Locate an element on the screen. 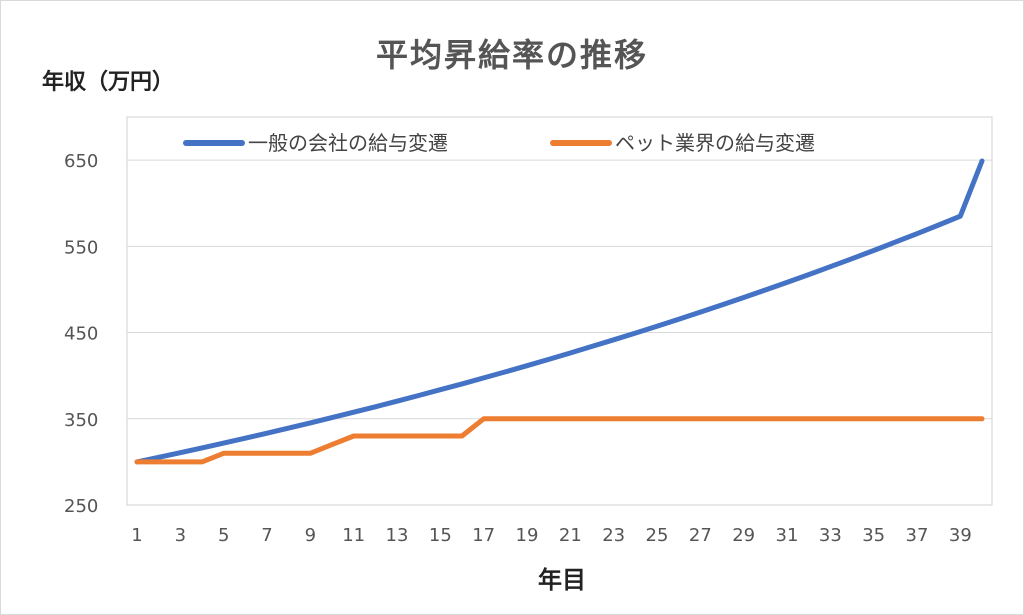  y-tick-label: 350 is located at coordinates (81, 420).